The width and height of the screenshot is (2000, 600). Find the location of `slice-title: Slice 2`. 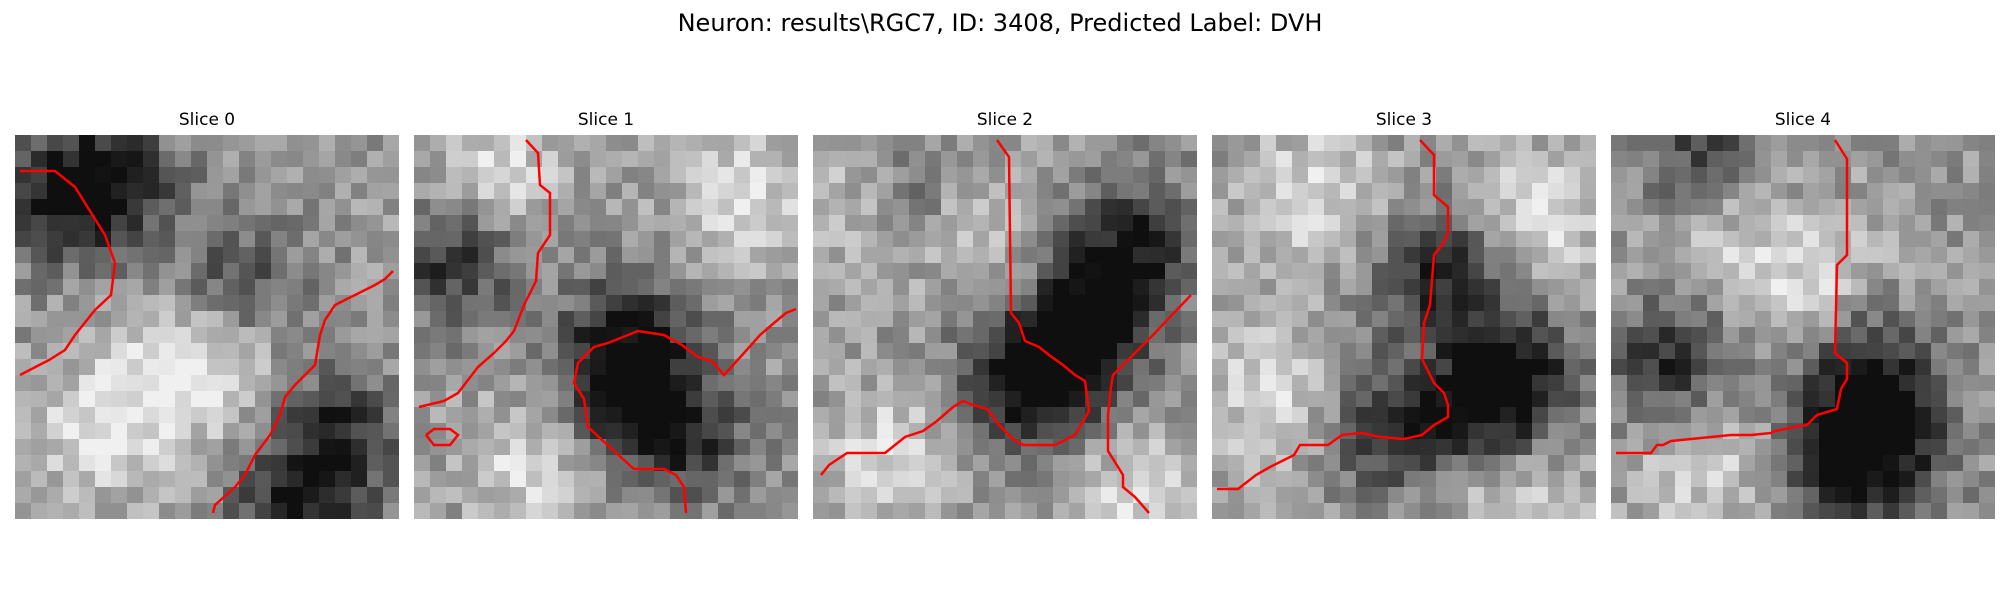

slice-title: Slice 2 is located at coordinates (1005, 120).